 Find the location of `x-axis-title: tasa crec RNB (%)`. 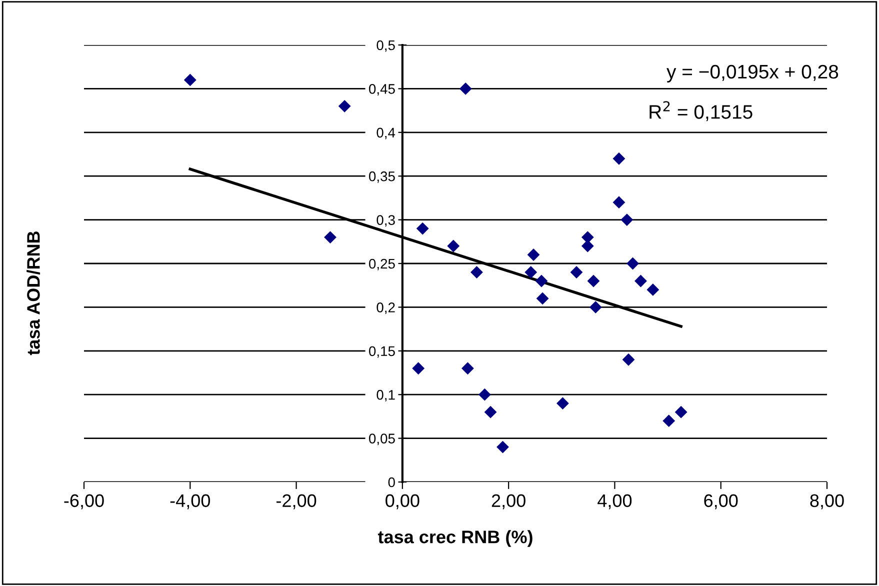

x-axis-title: tasa crec RNB (%) is located at coordinates (455, 538).